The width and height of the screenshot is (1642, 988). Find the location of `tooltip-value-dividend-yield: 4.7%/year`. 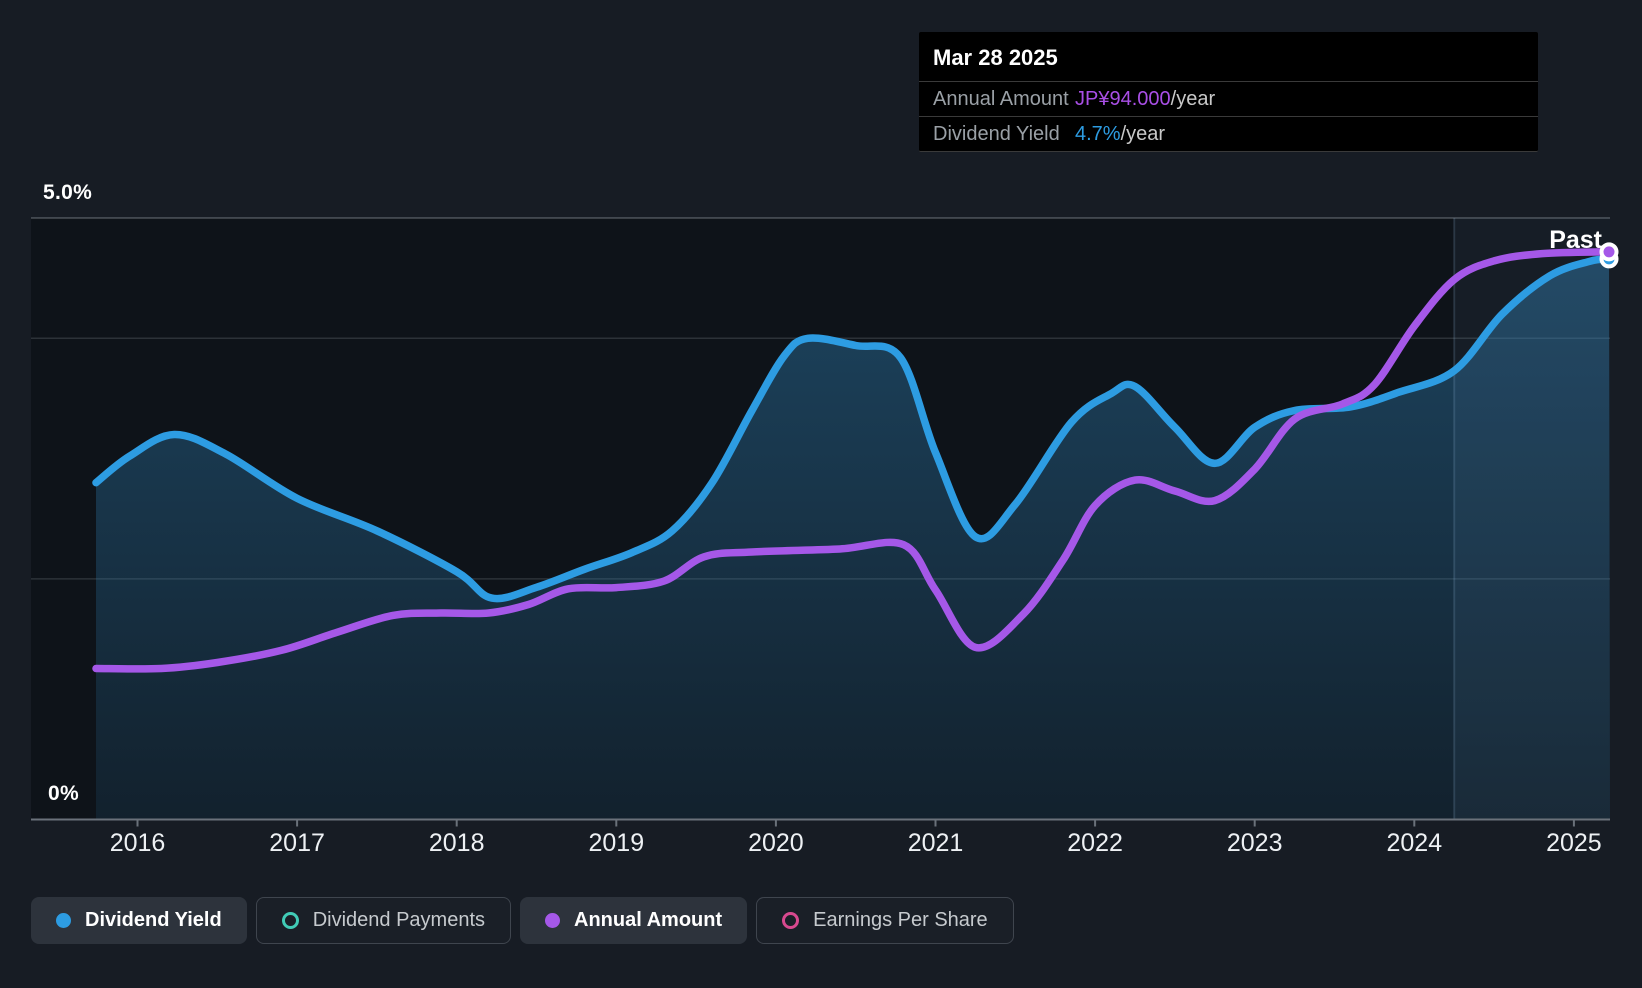

tooltip-value-dividend-yield: 4.7%/year is located at coordinates (1120, 134).